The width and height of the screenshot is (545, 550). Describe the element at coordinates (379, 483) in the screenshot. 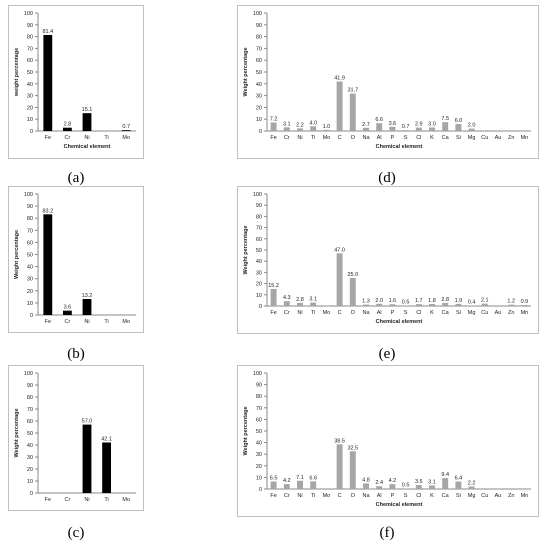

I see `data-label-al: 2.4` at that location.